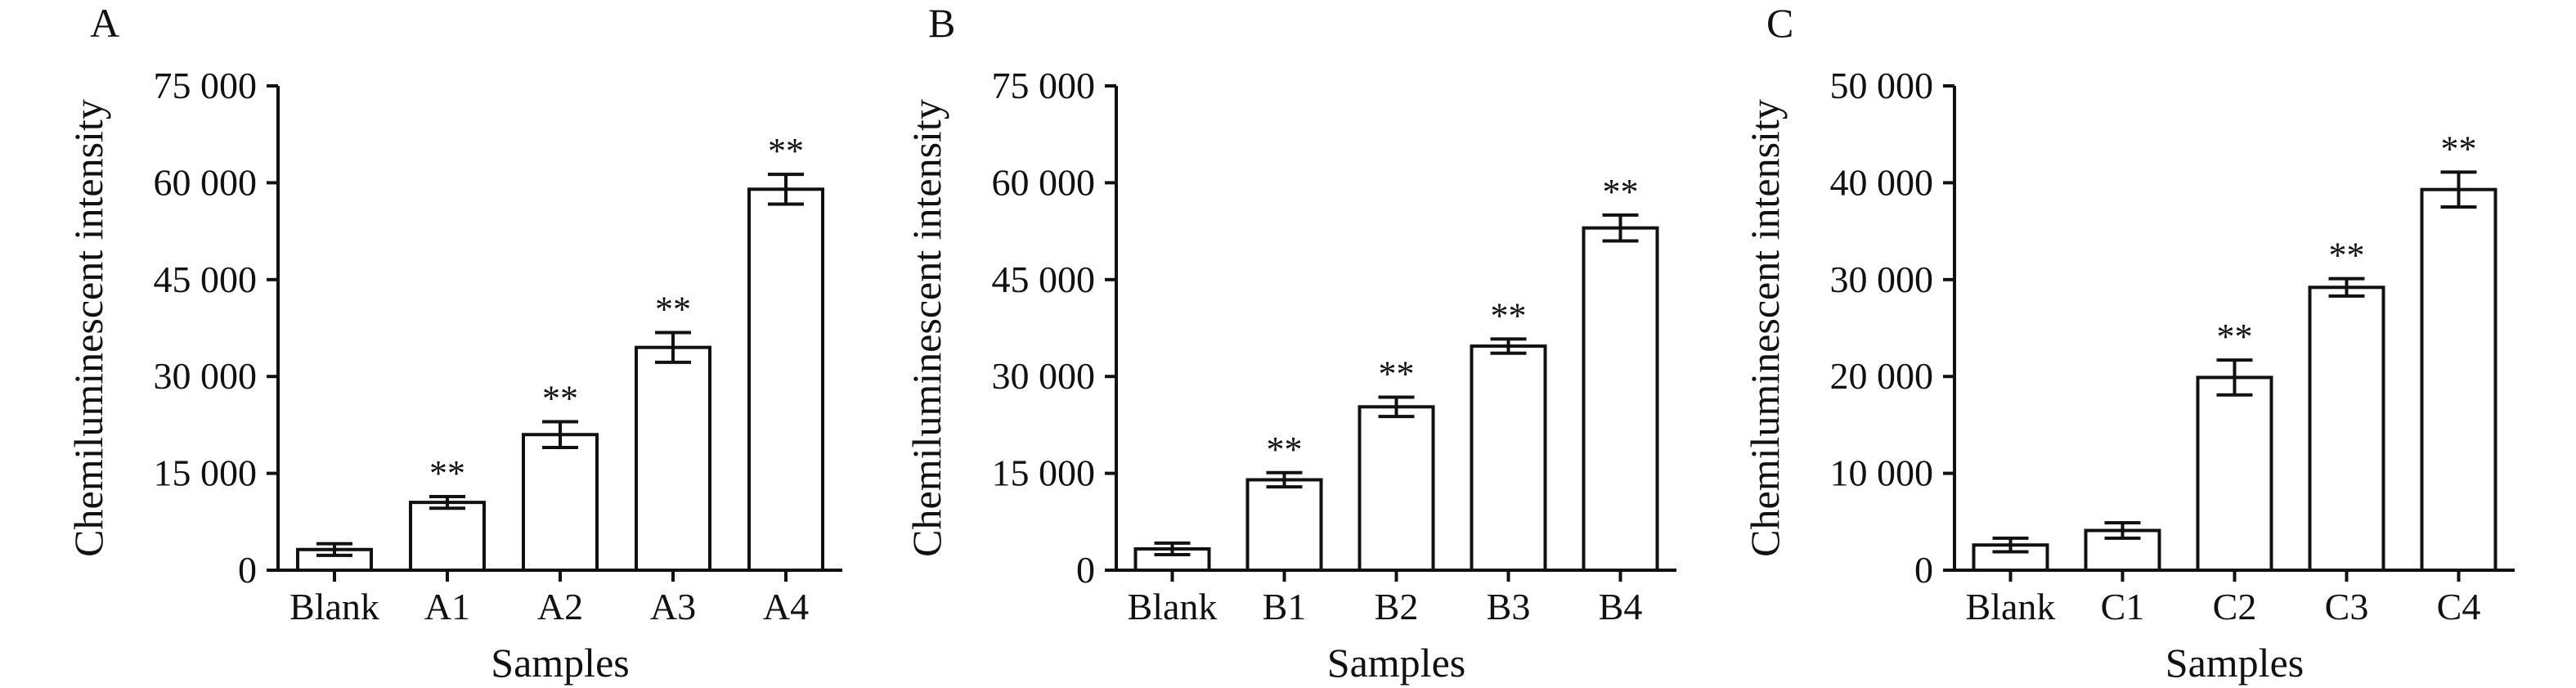  Describe the element at coordinates (1882, 473) in the screenshot. I see `y-tick-label: 10 000` at that location.